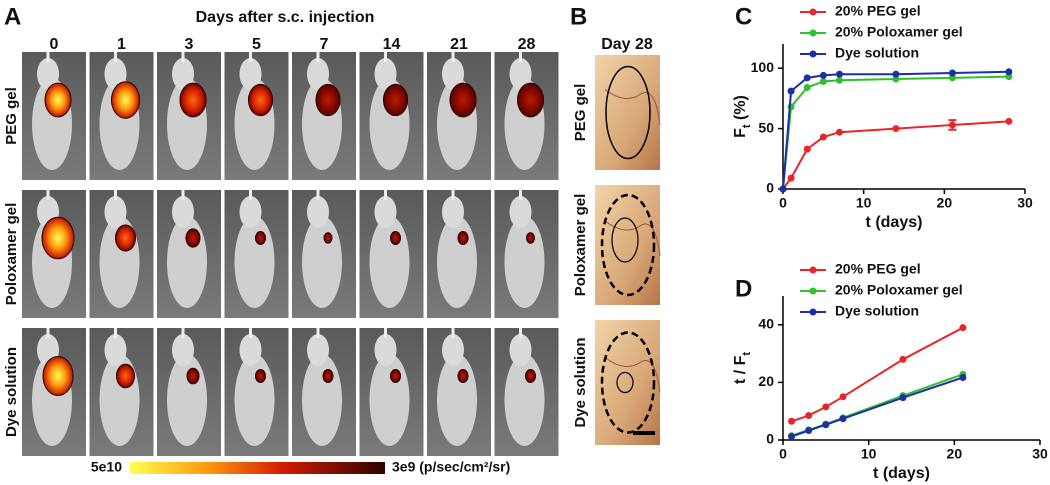  What do you see at coordinates (121, 44) in the screenshot?
I see `day-label: 1` at bounding box center [121, 44].